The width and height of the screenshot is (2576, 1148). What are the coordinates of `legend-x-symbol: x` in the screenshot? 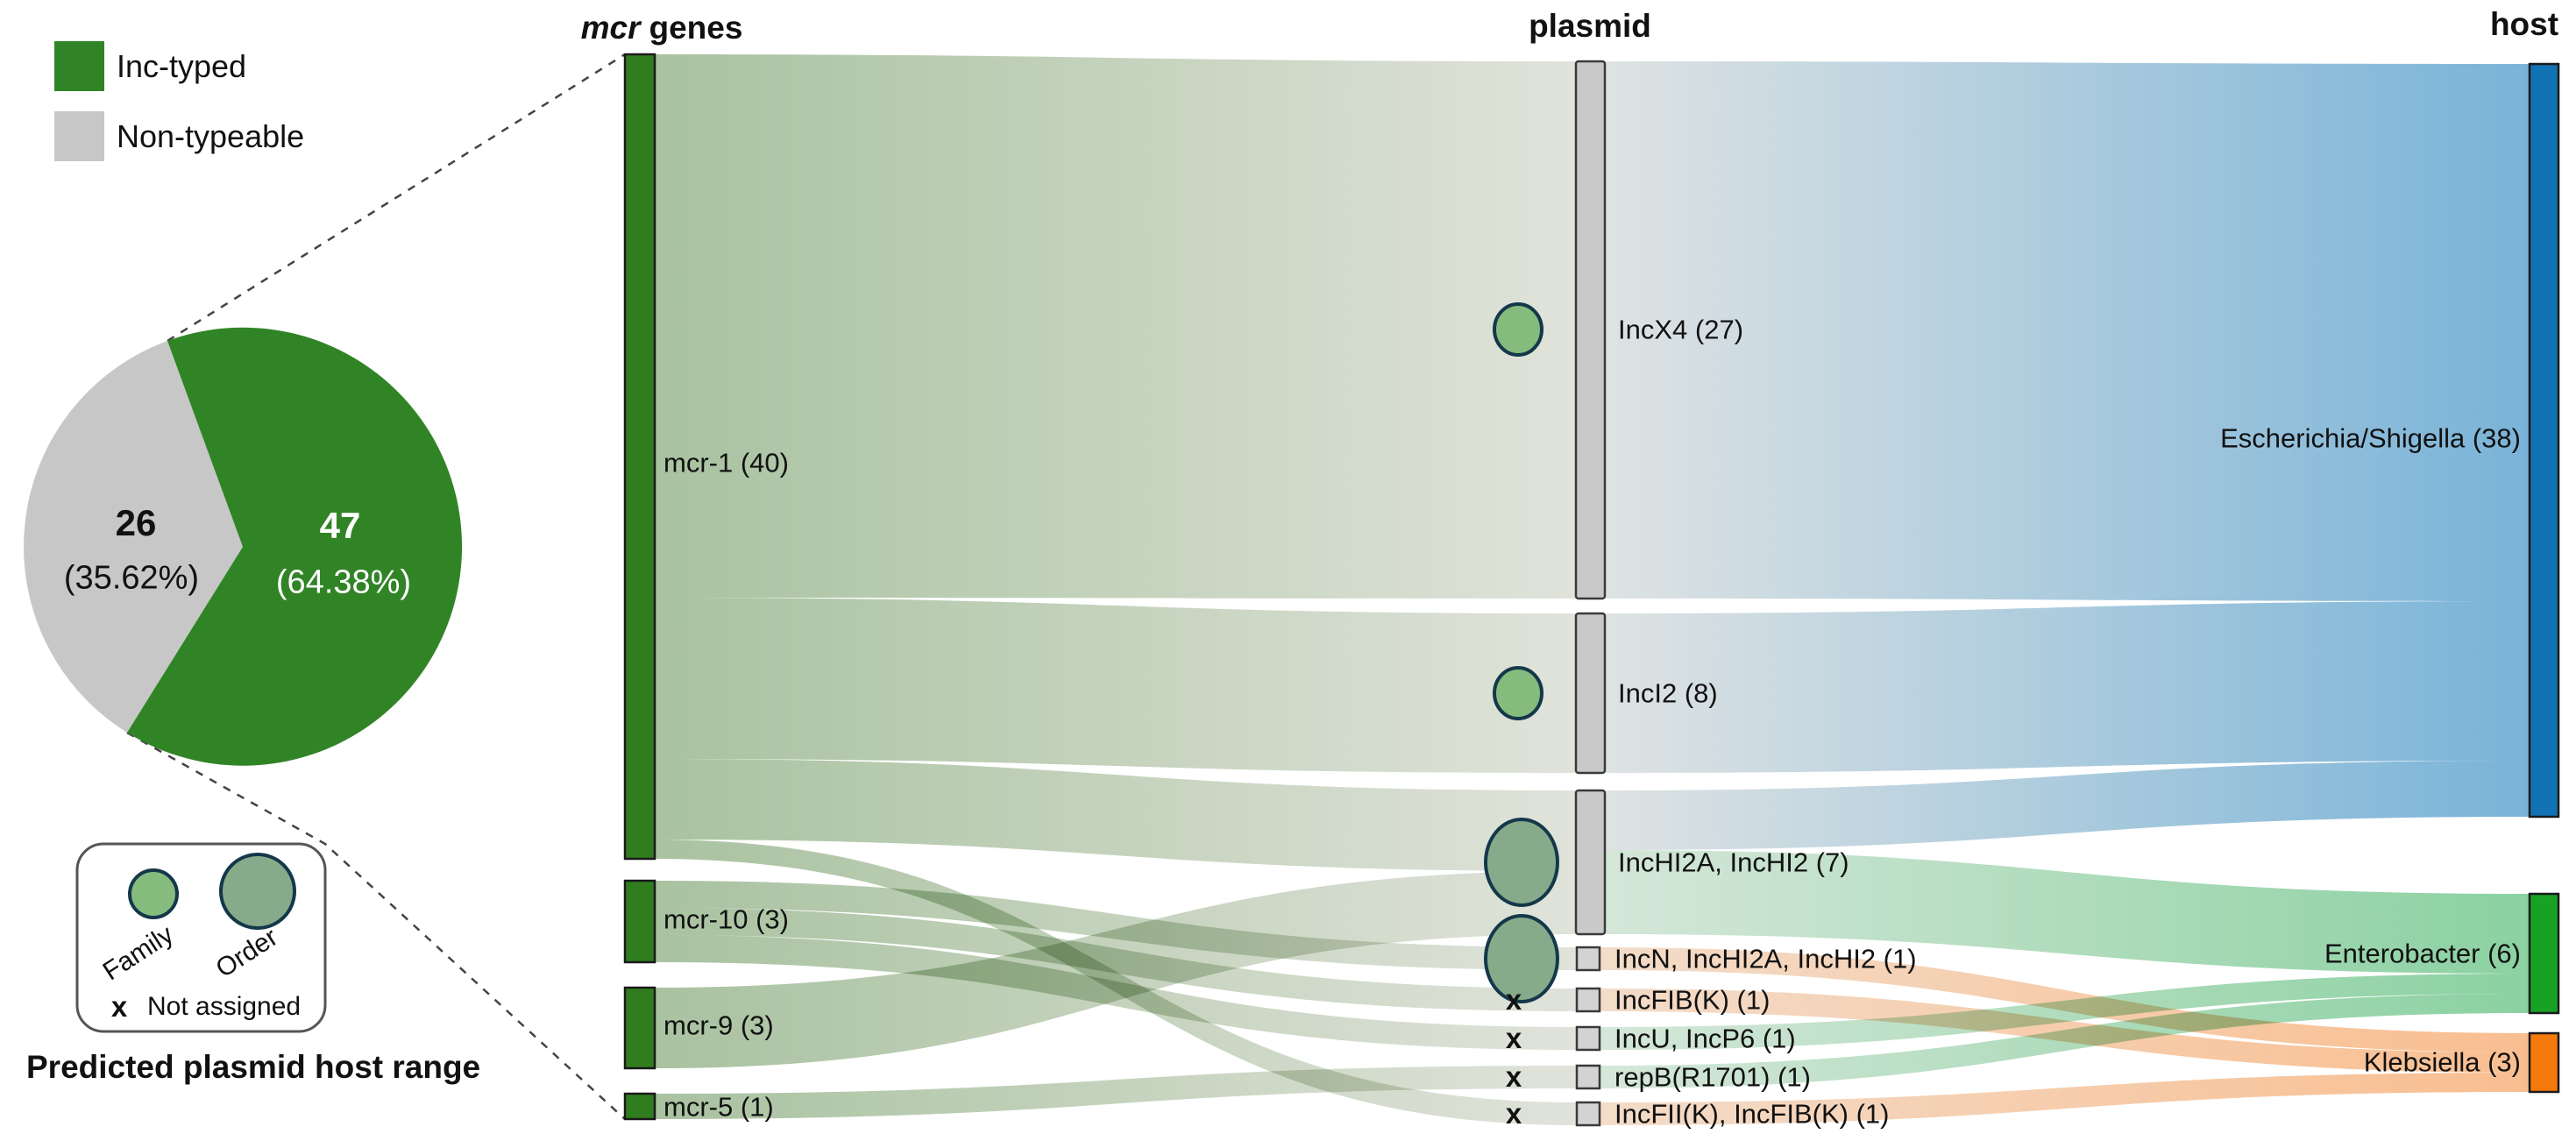 It's located at (119, 1006).